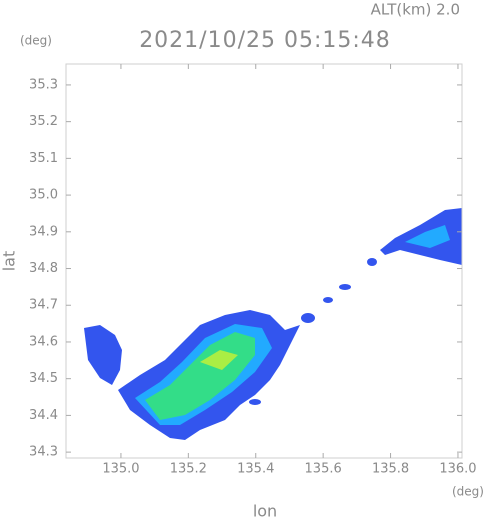 This screenshot has height=525, width=491. What do you see at coordinates (43, 452) in the screenshot?
I see `y-tick-label: 34.3` at bounding box center [43, 452].